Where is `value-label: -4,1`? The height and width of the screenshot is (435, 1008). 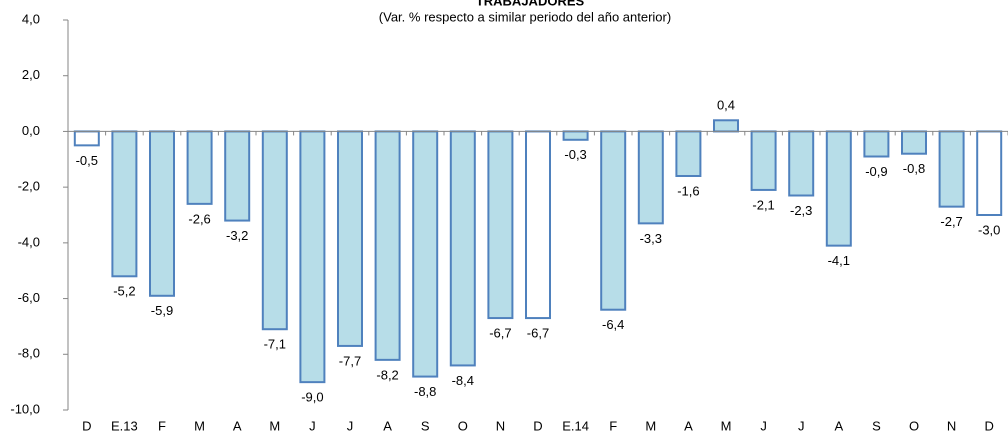 value-label: -4,1 is located at coordinates (839, 260).